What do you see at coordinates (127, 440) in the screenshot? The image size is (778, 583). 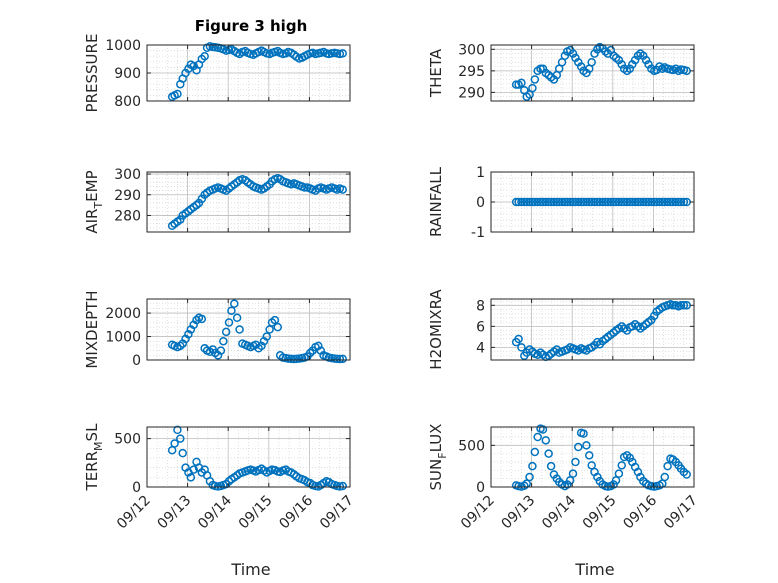 I see `y-tick-label: 500` at bounding box center [127, 440].